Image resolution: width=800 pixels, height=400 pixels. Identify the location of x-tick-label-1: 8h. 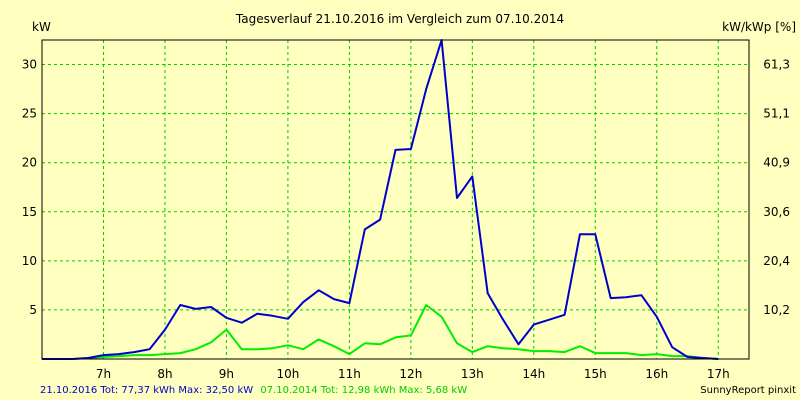
(164, 374).